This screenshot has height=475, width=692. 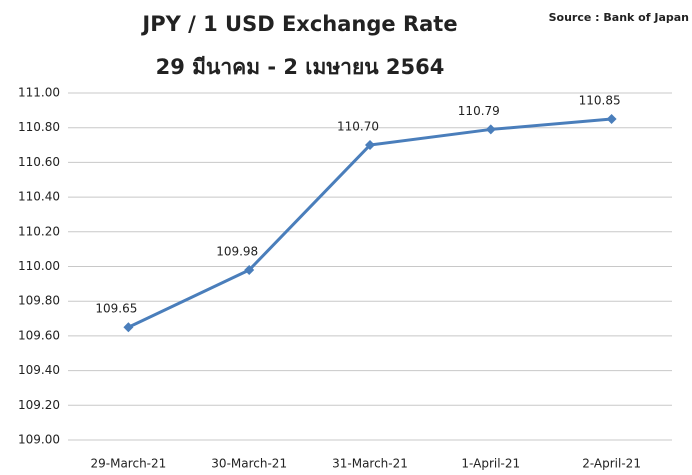 What do you see at coordinates (116, 309) in the screenshot?
I see `data-label: 109.65` at bounding box center [116, 309].